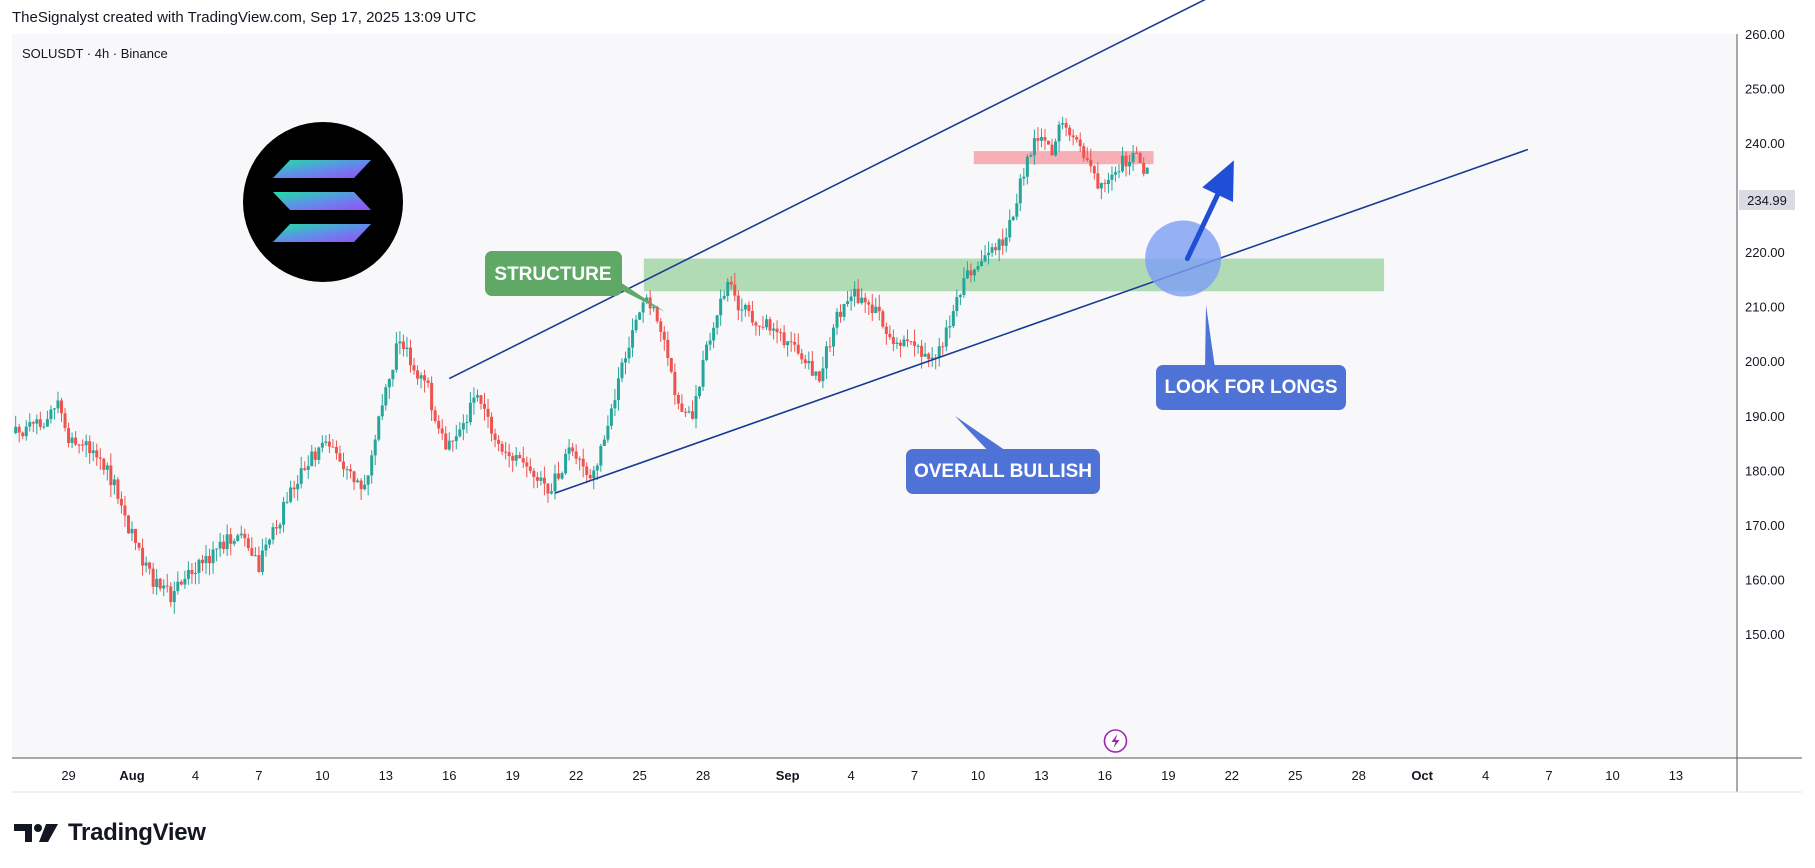 The height and width of the screenshot is (868, 1815). What do you see at coordinates (575, 281) in the screenshot?
I see `structure-label: STRUCTURE` at bounding box center [575, 281].